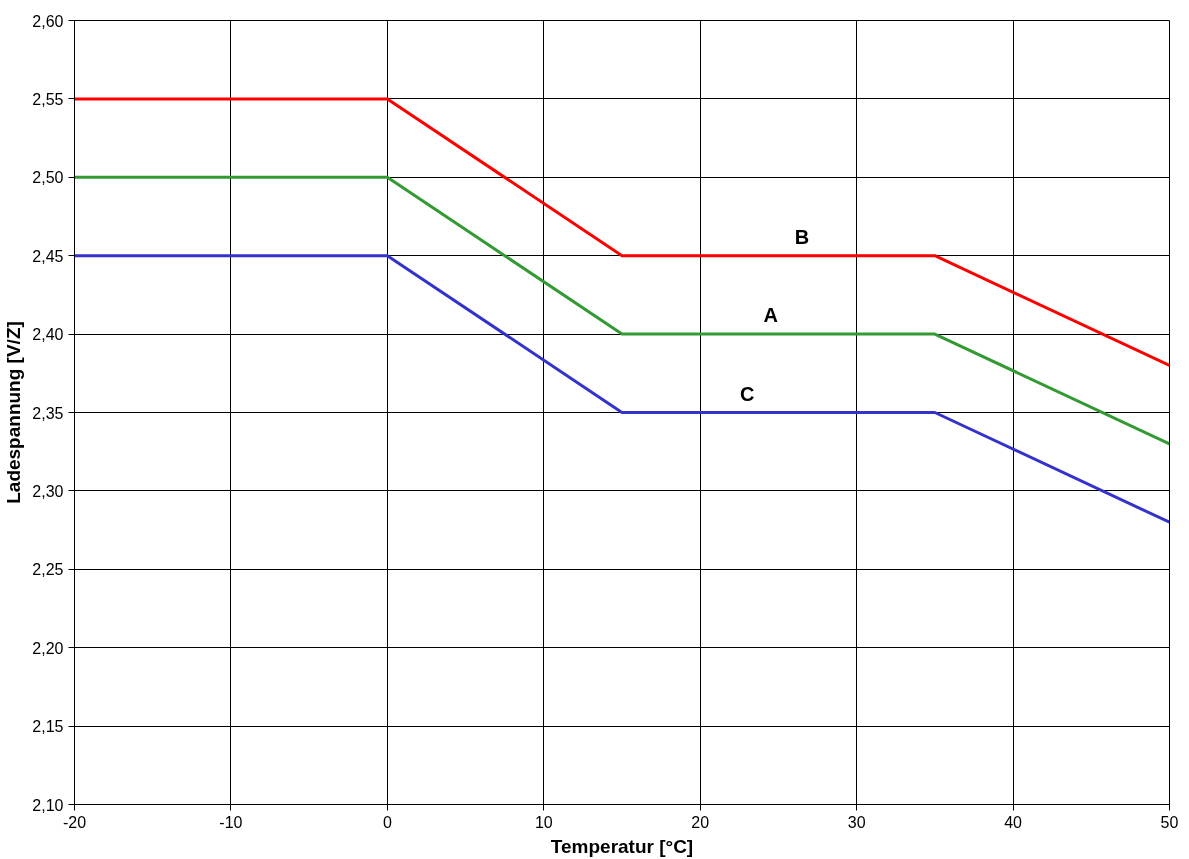  What do you see at coordinates (14, 412) in the screenshot?
I see `y-axis-title: Ladespannung [V/Z]` at bounding box center [14, 412].